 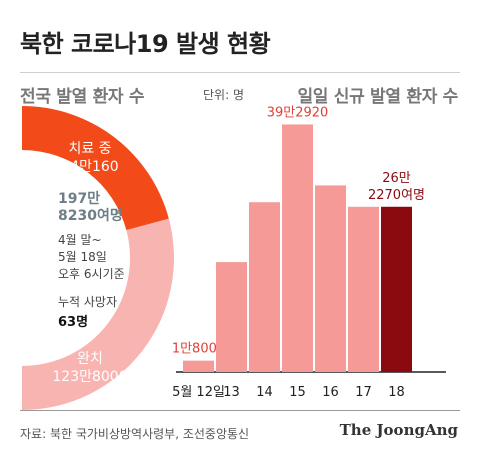 What do you see at coordinates (396, 195) in the screenshot?
I see `data-label-6-1: 2270여명` at bounding box center [396, 195].